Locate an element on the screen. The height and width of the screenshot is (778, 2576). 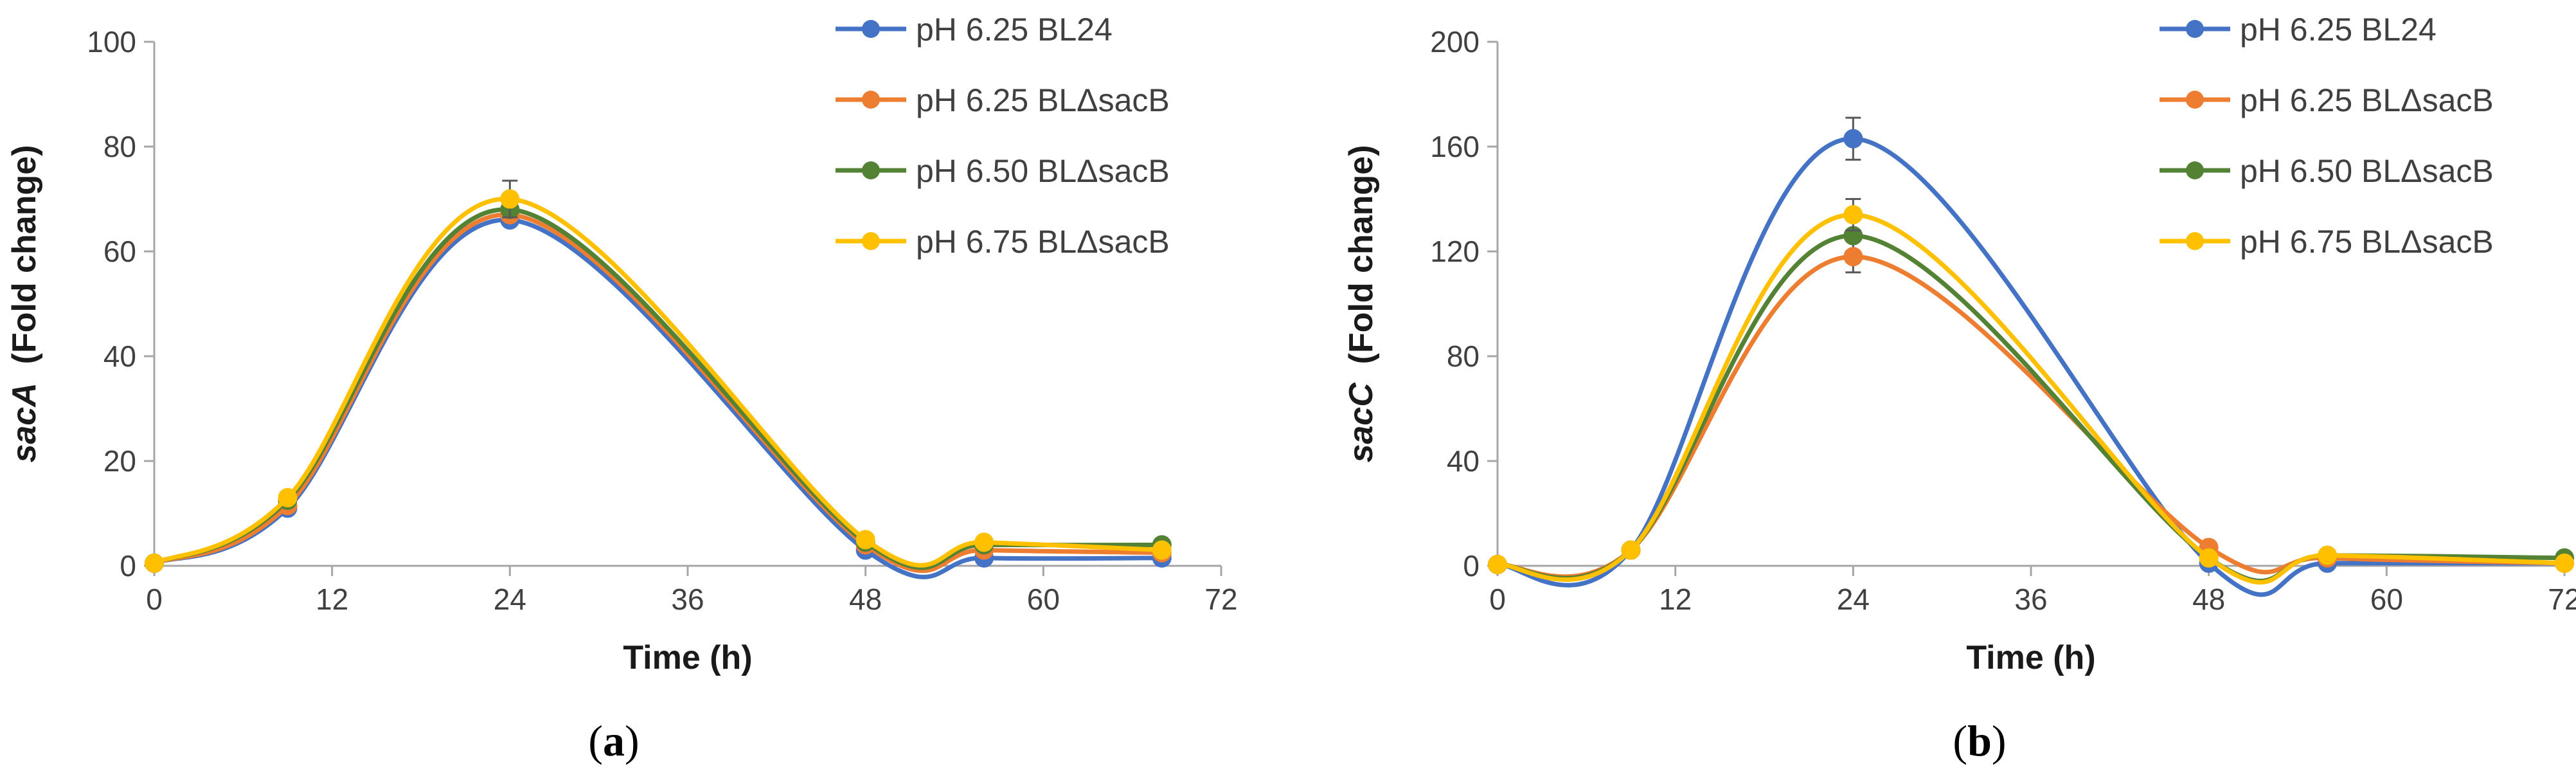
y-tick-label: 20 is located at coordinates (119, 461).